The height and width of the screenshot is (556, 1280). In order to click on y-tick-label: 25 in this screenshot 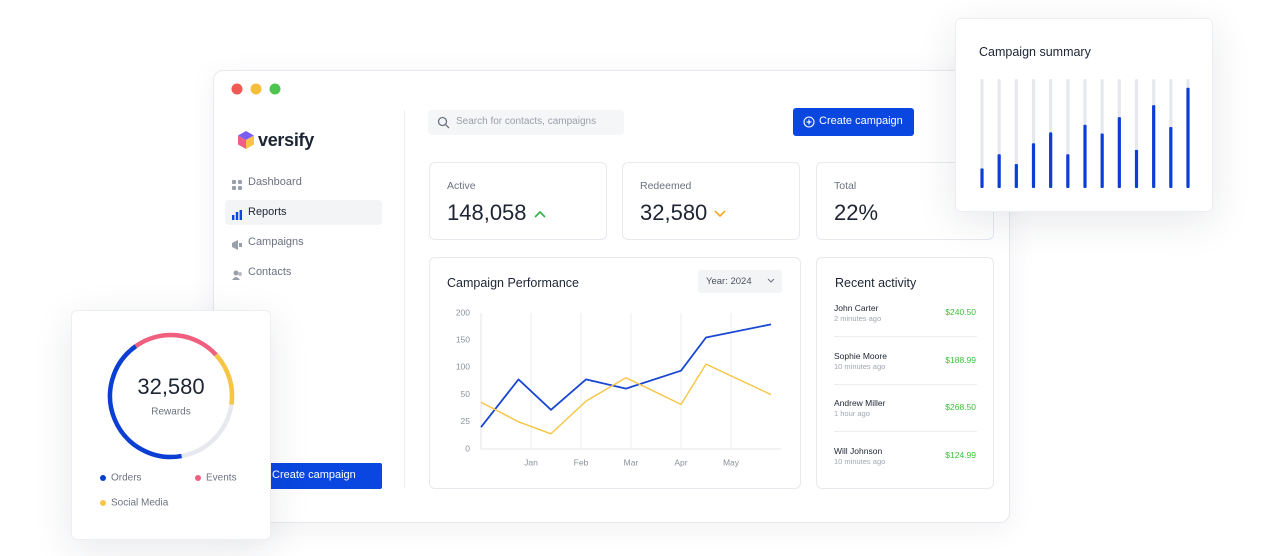, I will do `click(466, 421)`.